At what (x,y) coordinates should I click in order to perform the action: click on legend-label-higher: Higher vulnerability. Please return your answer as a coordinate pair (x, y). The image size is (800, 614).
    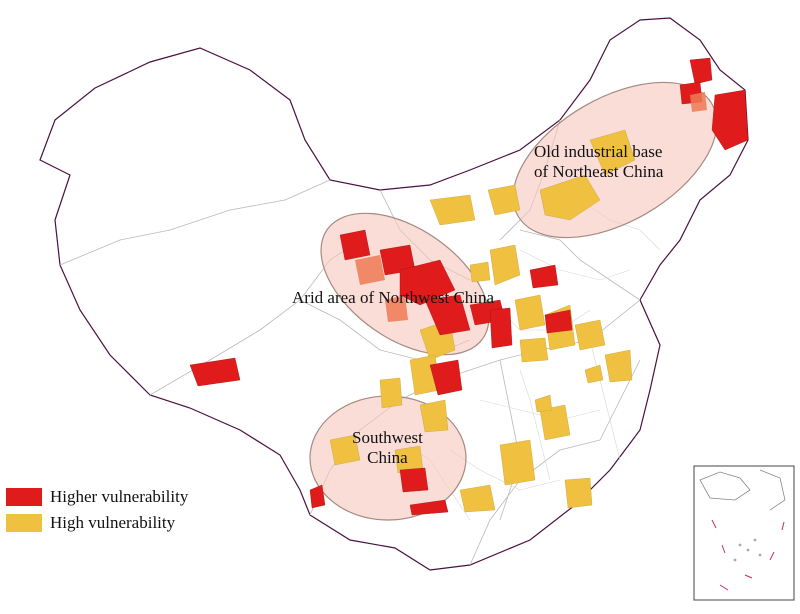
    Looking at the image, I should click on (119, 496).